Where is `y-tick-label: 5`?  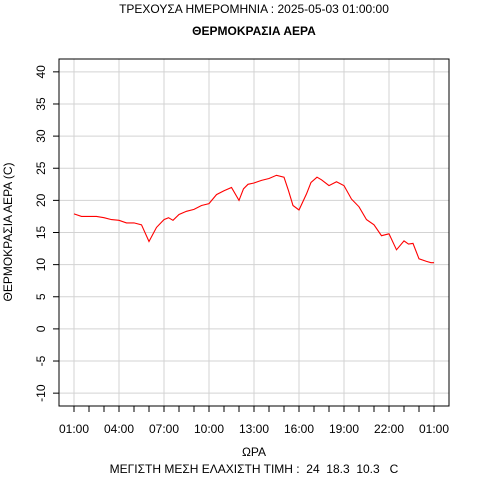 y-tick-label: 5 is located at coordinates (41, 296).